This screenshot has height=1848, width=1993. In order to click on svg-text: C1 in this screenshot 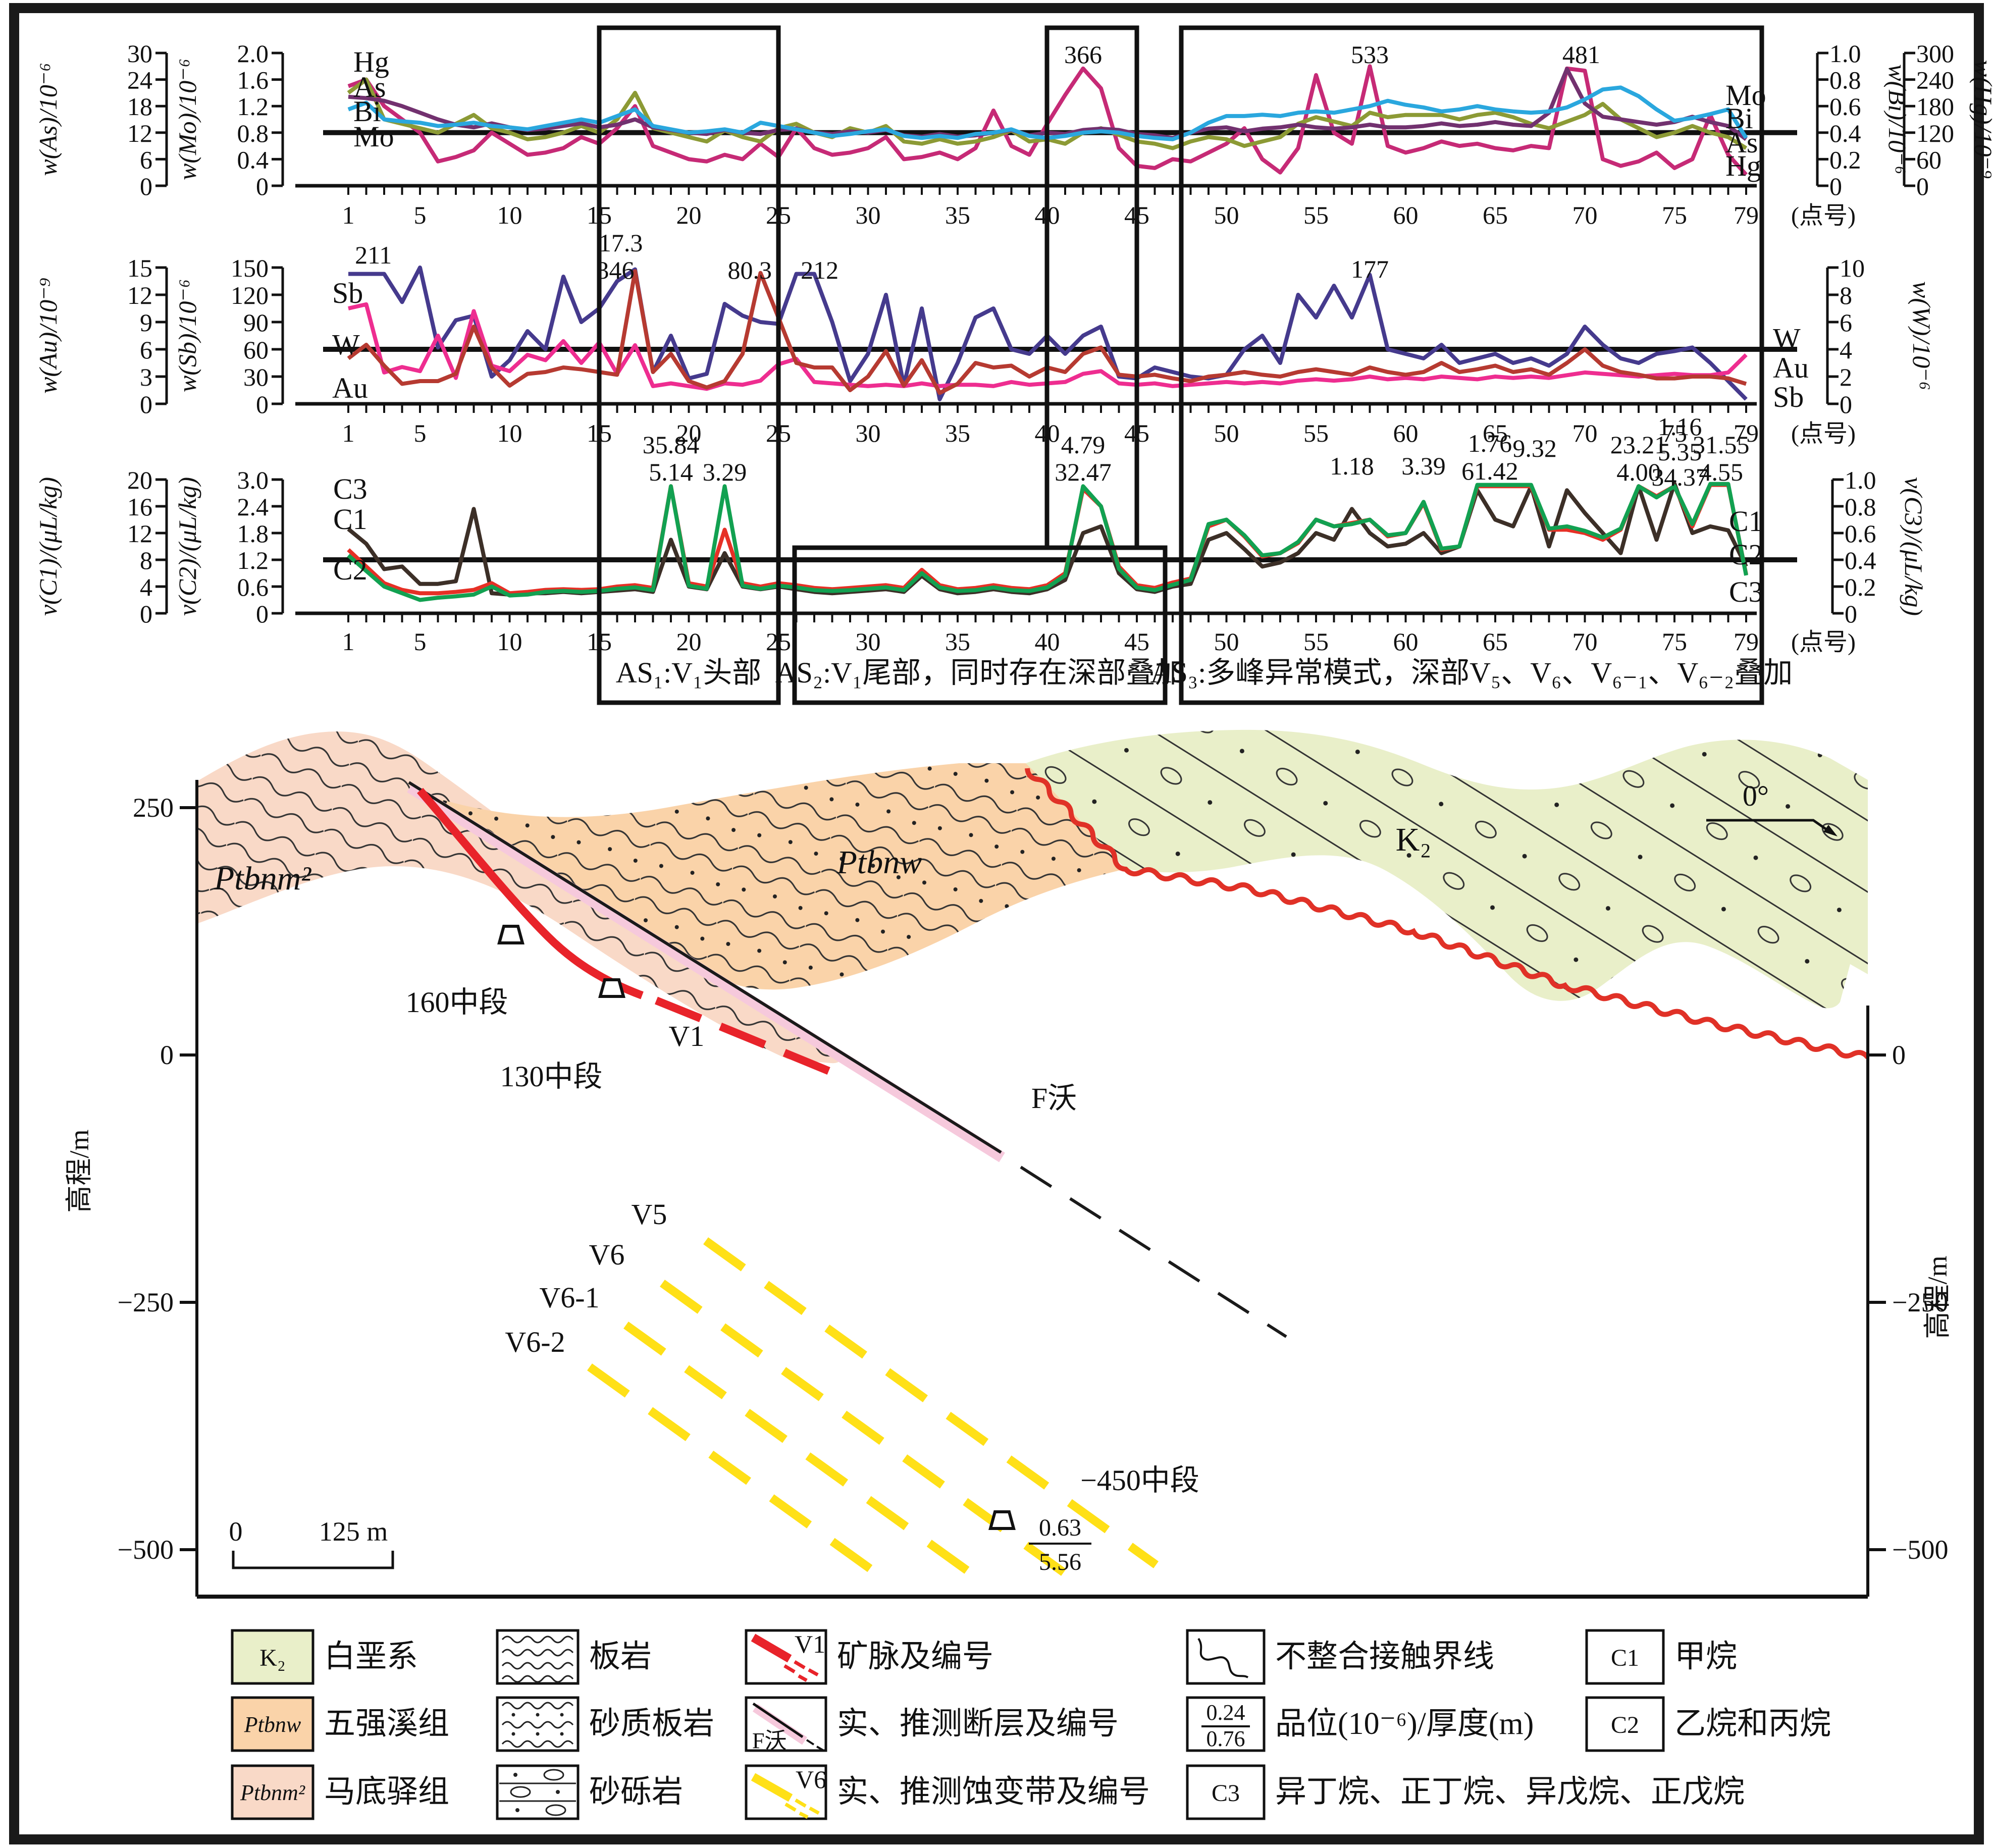, I will do `click(1625, 1658)`.